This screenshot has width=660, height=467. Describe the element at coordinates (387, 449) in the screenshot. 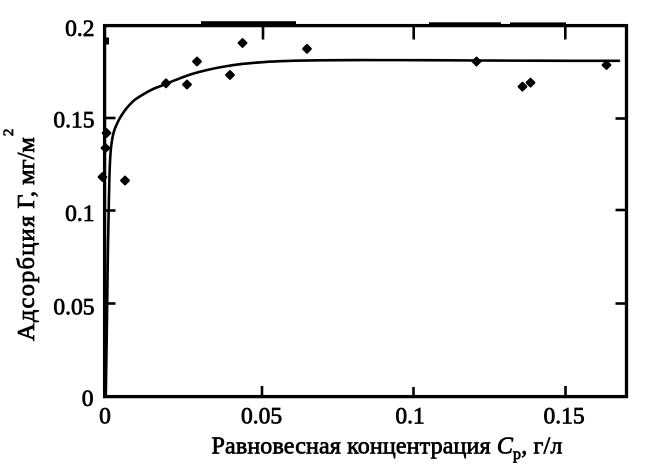

I see `svg-text:Равновесная концентрация Cр, г: Равновесная концентрация Cр, г/л` at that location.